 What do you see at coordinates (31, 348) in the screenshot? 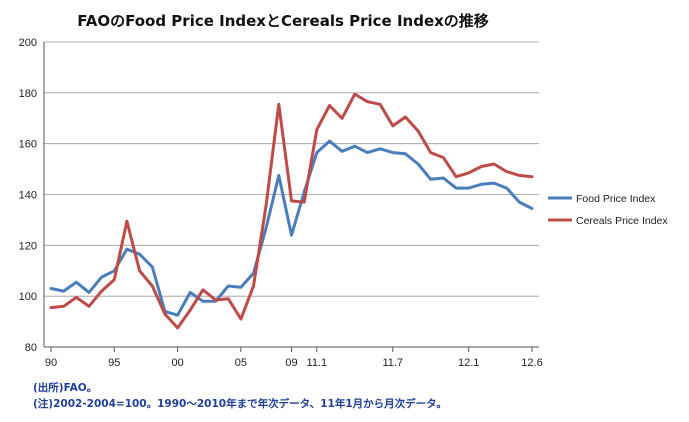
I see `y-tick-label: 80` at bounding box center [31, 348].